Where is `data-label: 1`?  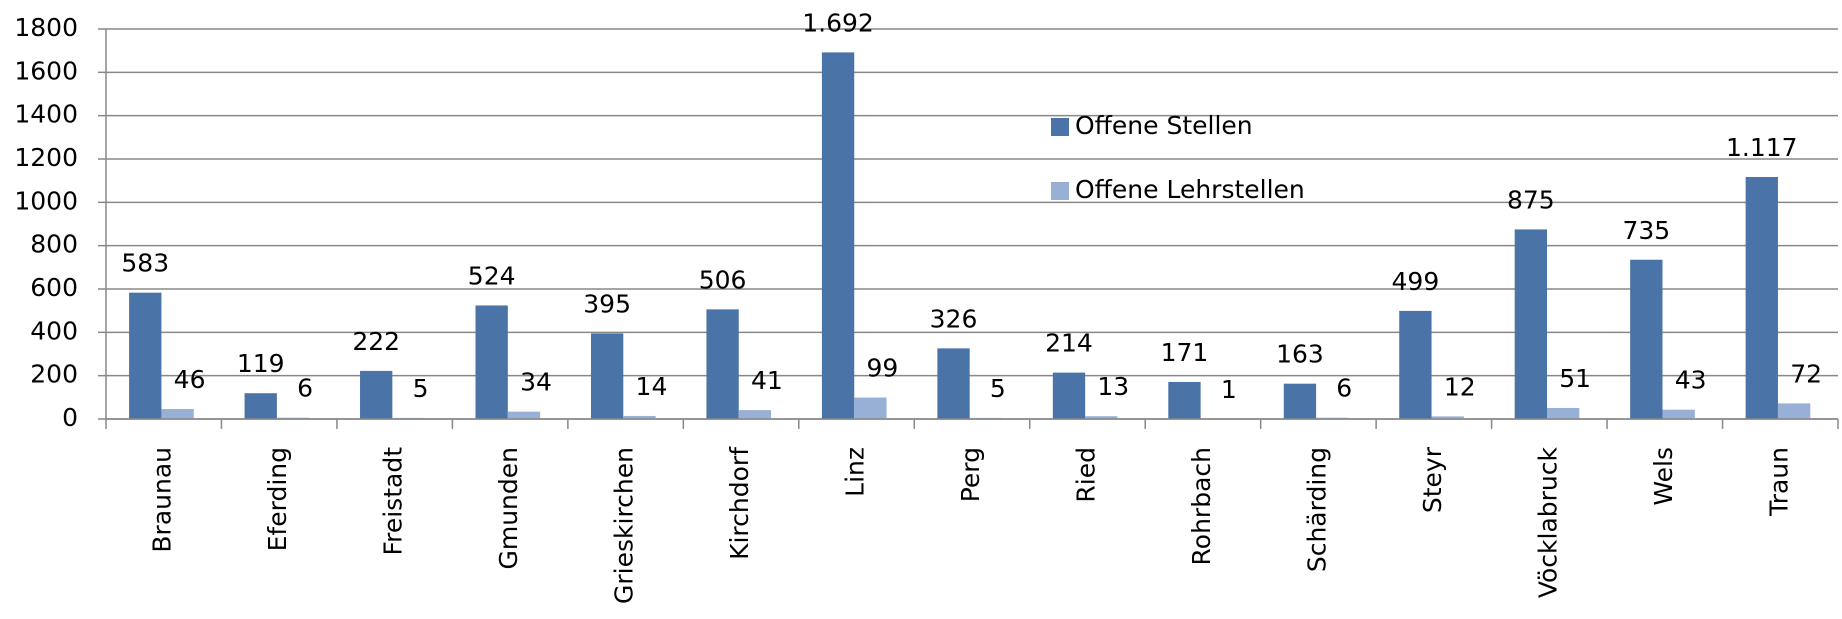 data-label: 1 is located at coordinates (1229, 389).